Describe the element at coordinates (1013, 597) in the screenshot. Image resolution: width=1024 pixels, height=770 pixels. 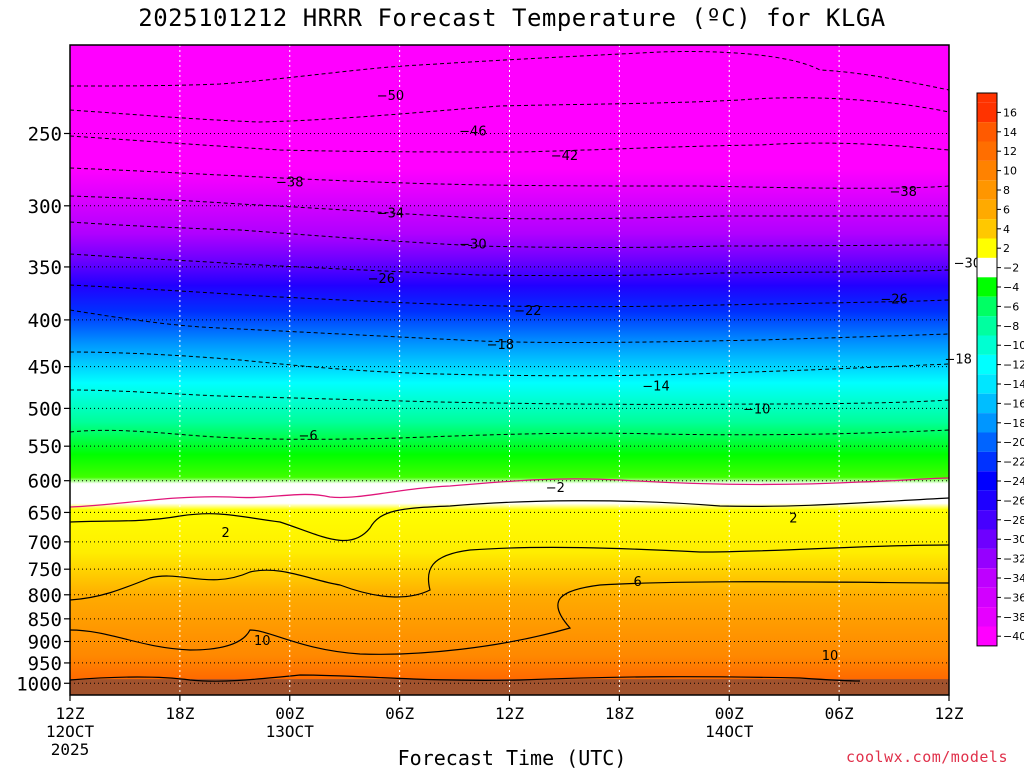
I see `colorbar-label: −36` at that location.